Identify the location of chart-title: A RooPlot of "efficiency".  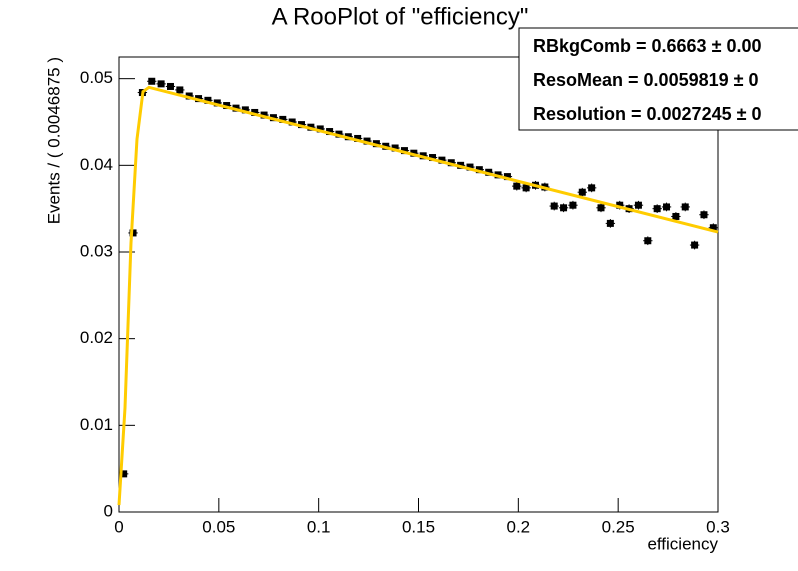
(400, 16).